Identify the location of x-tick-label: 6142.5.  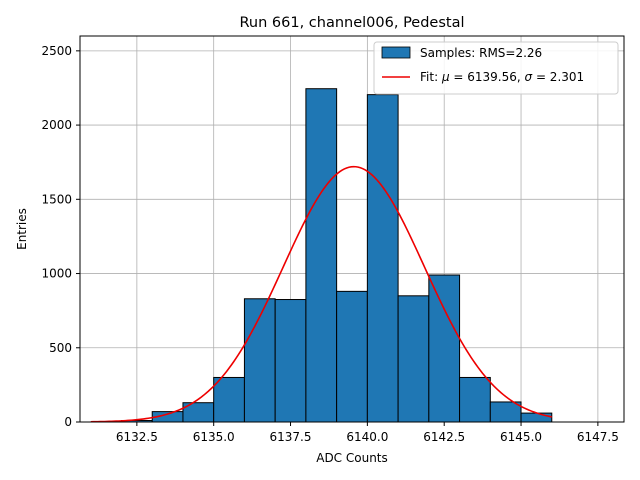
(444, 437).